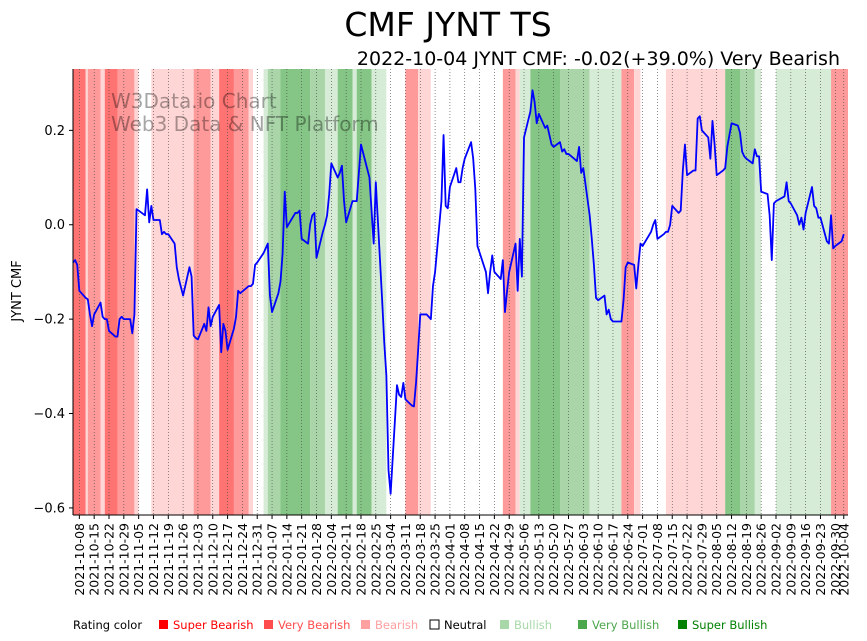 The height and width of the screenshot is (641, 867). I want to click on x-tick-label: 2022-04-01, so click(449, 559).